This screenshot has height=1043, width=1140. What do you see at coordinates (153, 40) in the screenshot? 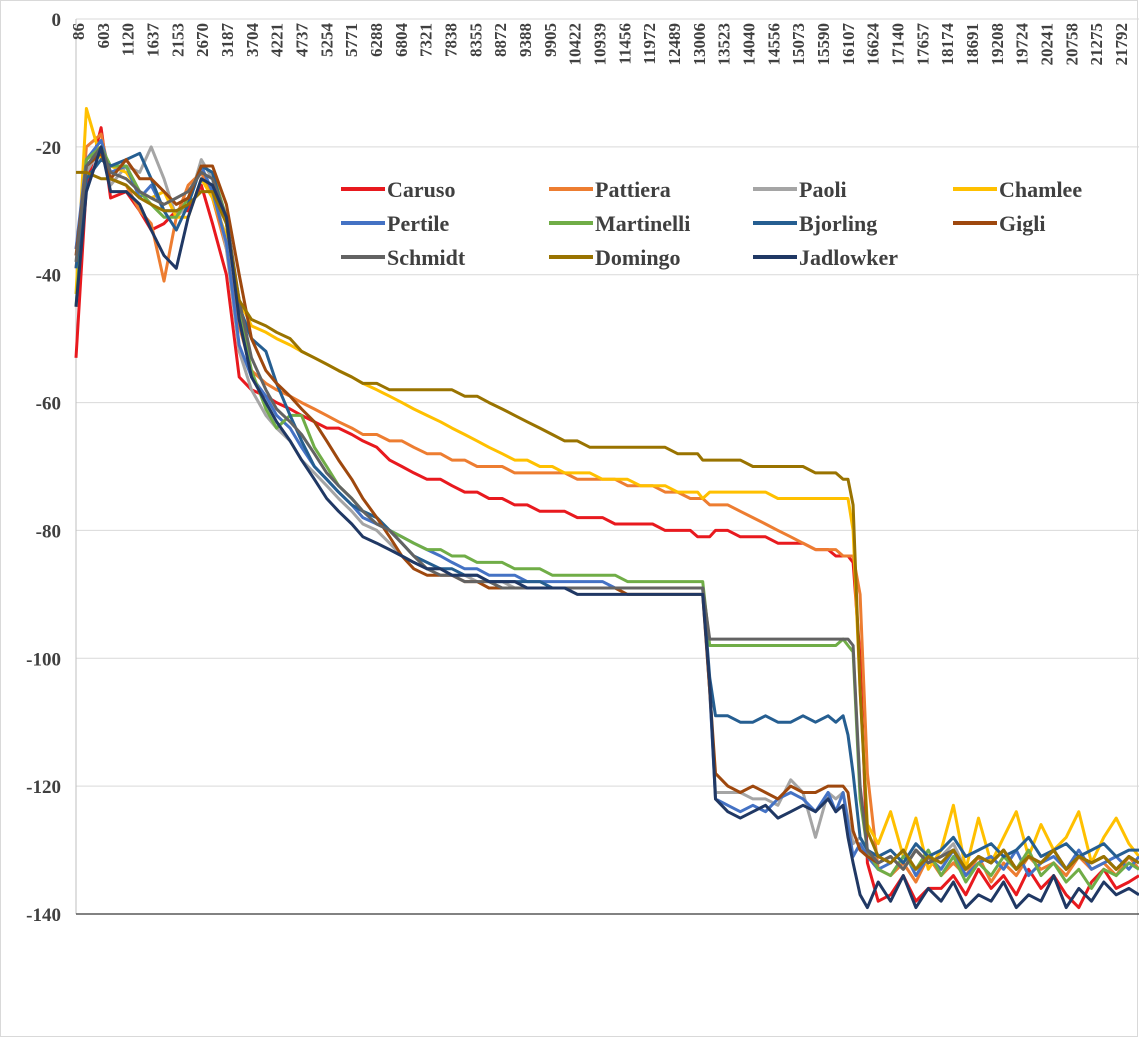
I see `x-tick-label: 1637` at bounding box center [153, 40].